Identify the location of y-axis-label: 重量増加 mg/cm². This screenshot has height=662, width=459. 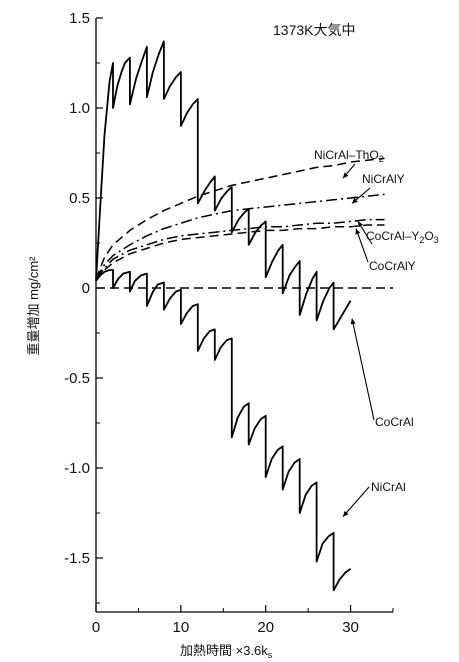
(33, 306).